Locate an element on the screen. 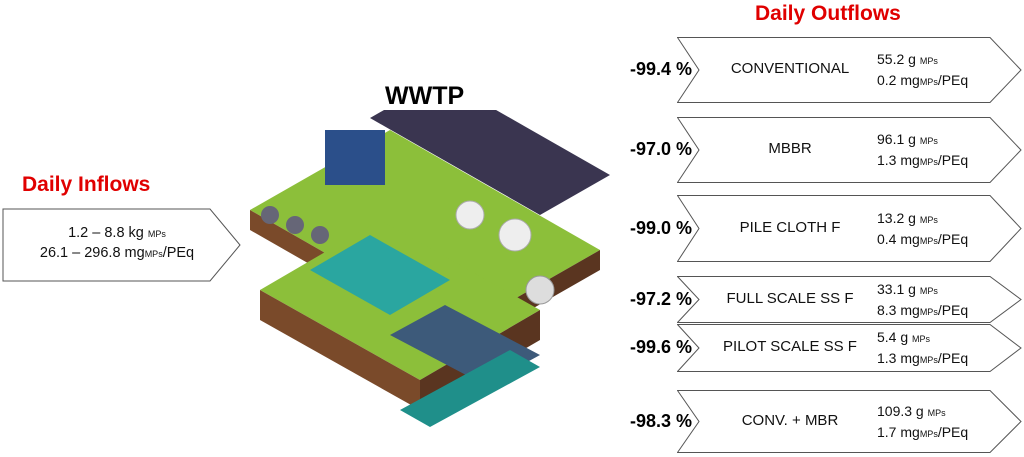 This screenshot has height=457, width=1024. outflow-mass: 33.1 g MPs is located at coordinates (907, 288).